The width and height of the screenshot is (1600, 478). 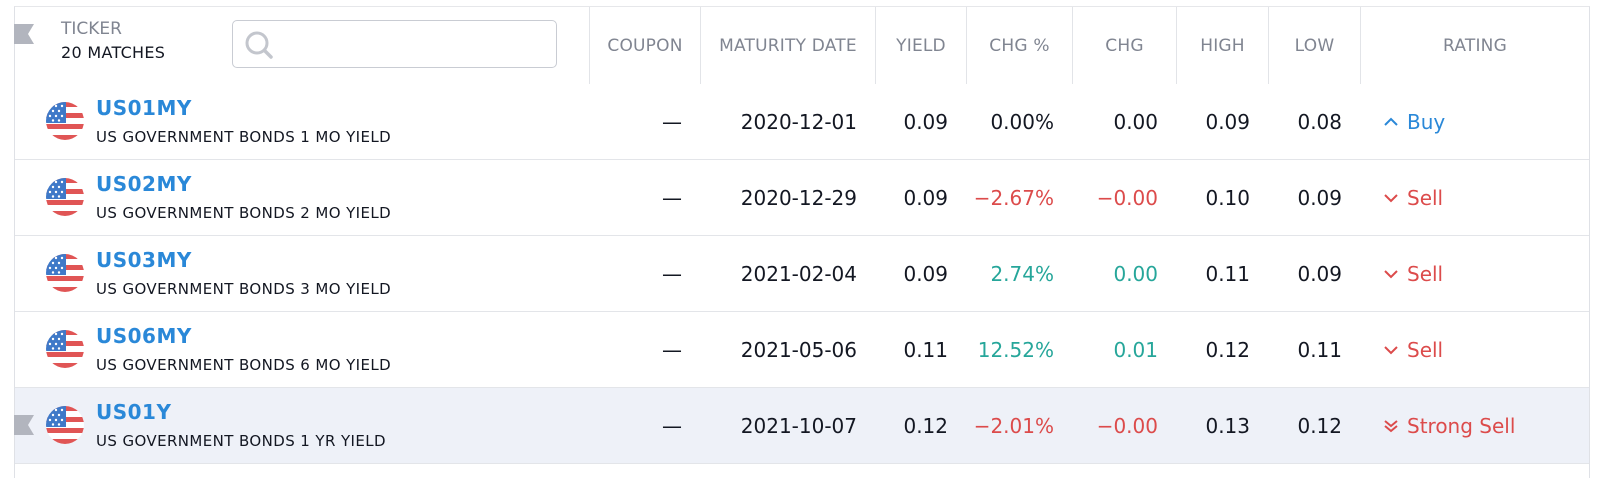 I want to click on chevron-up-icon, so click(x=1391, y=122).